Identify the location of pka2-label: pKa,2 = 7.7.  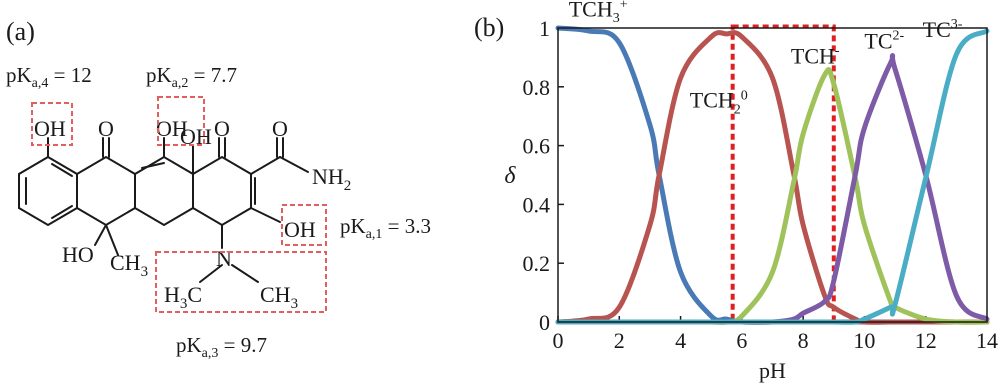
(191, 77).